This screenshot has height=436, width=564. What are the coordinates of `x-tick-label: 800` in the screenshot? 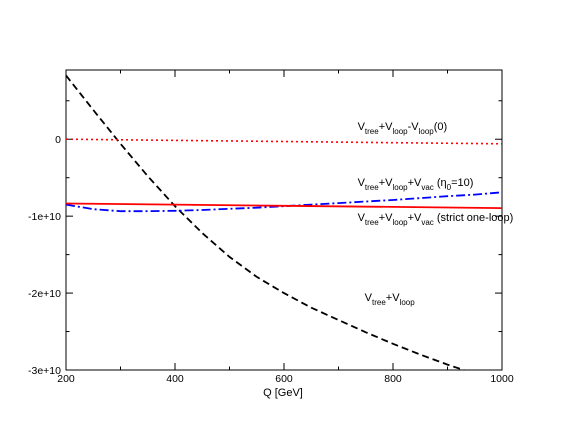 It's located at (393, 379).